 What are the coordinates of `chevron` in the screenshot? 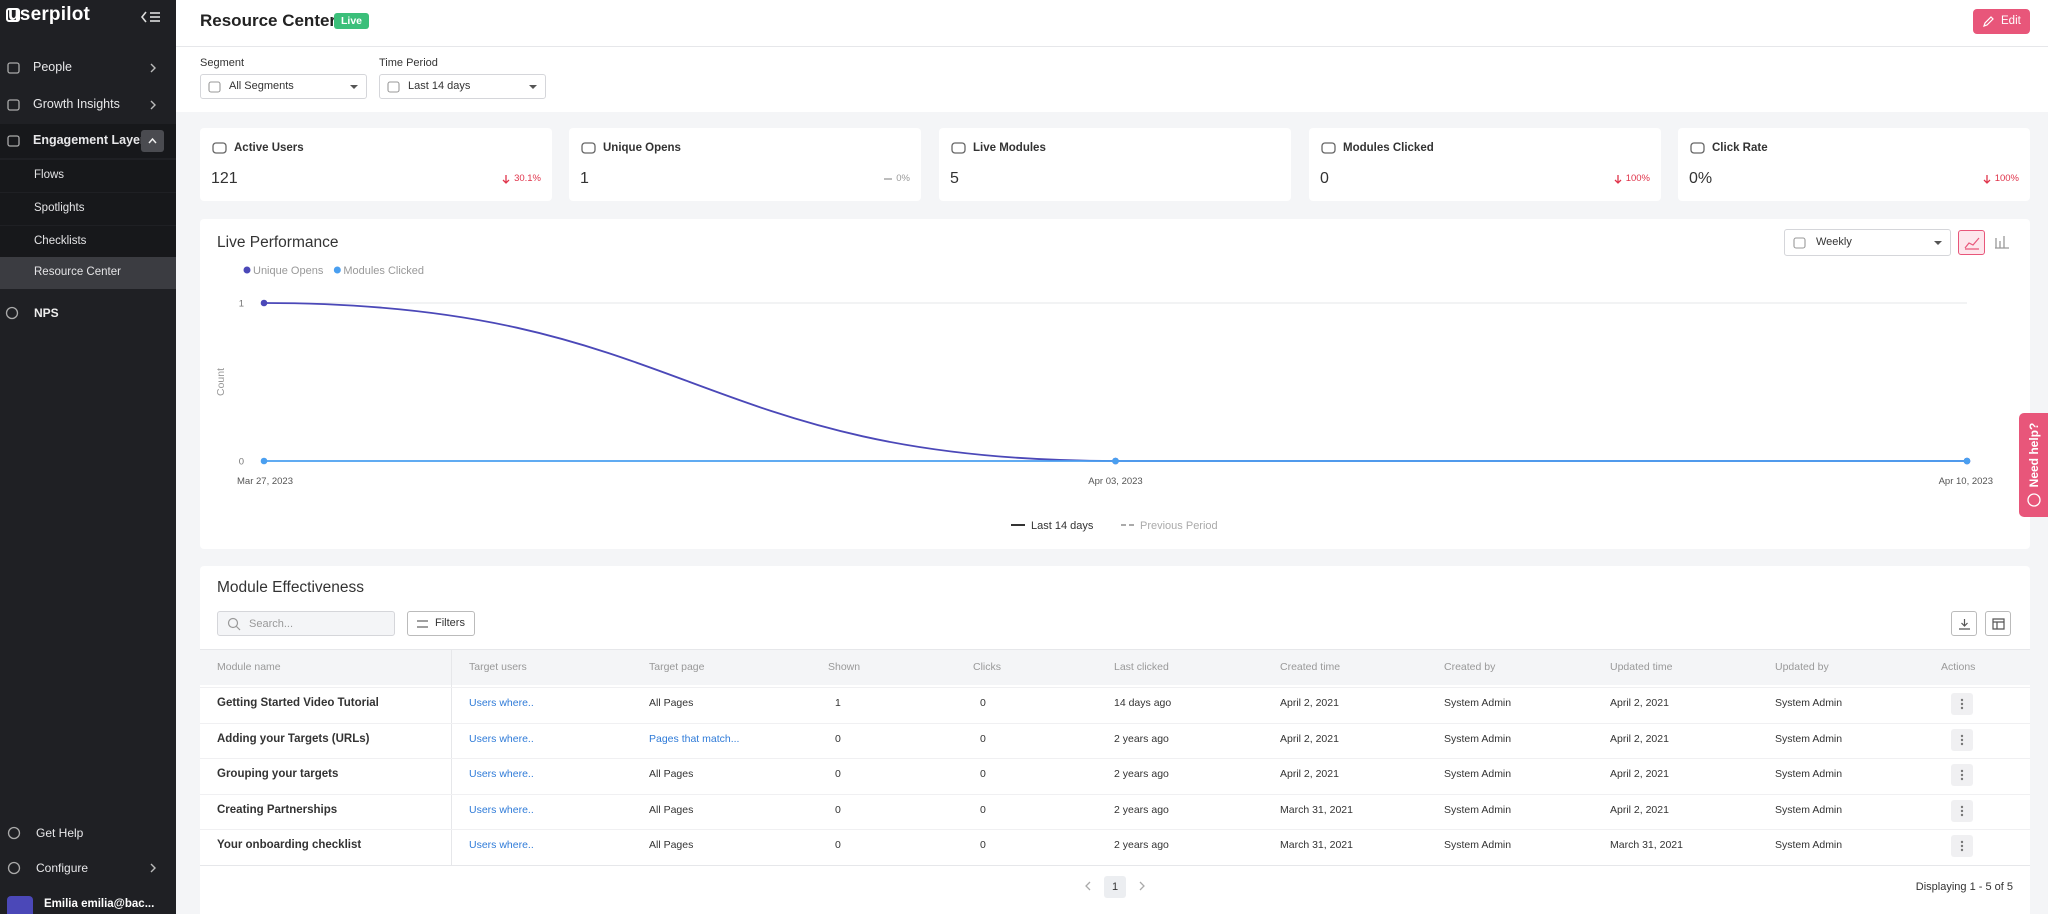 It's located at (153, 105).